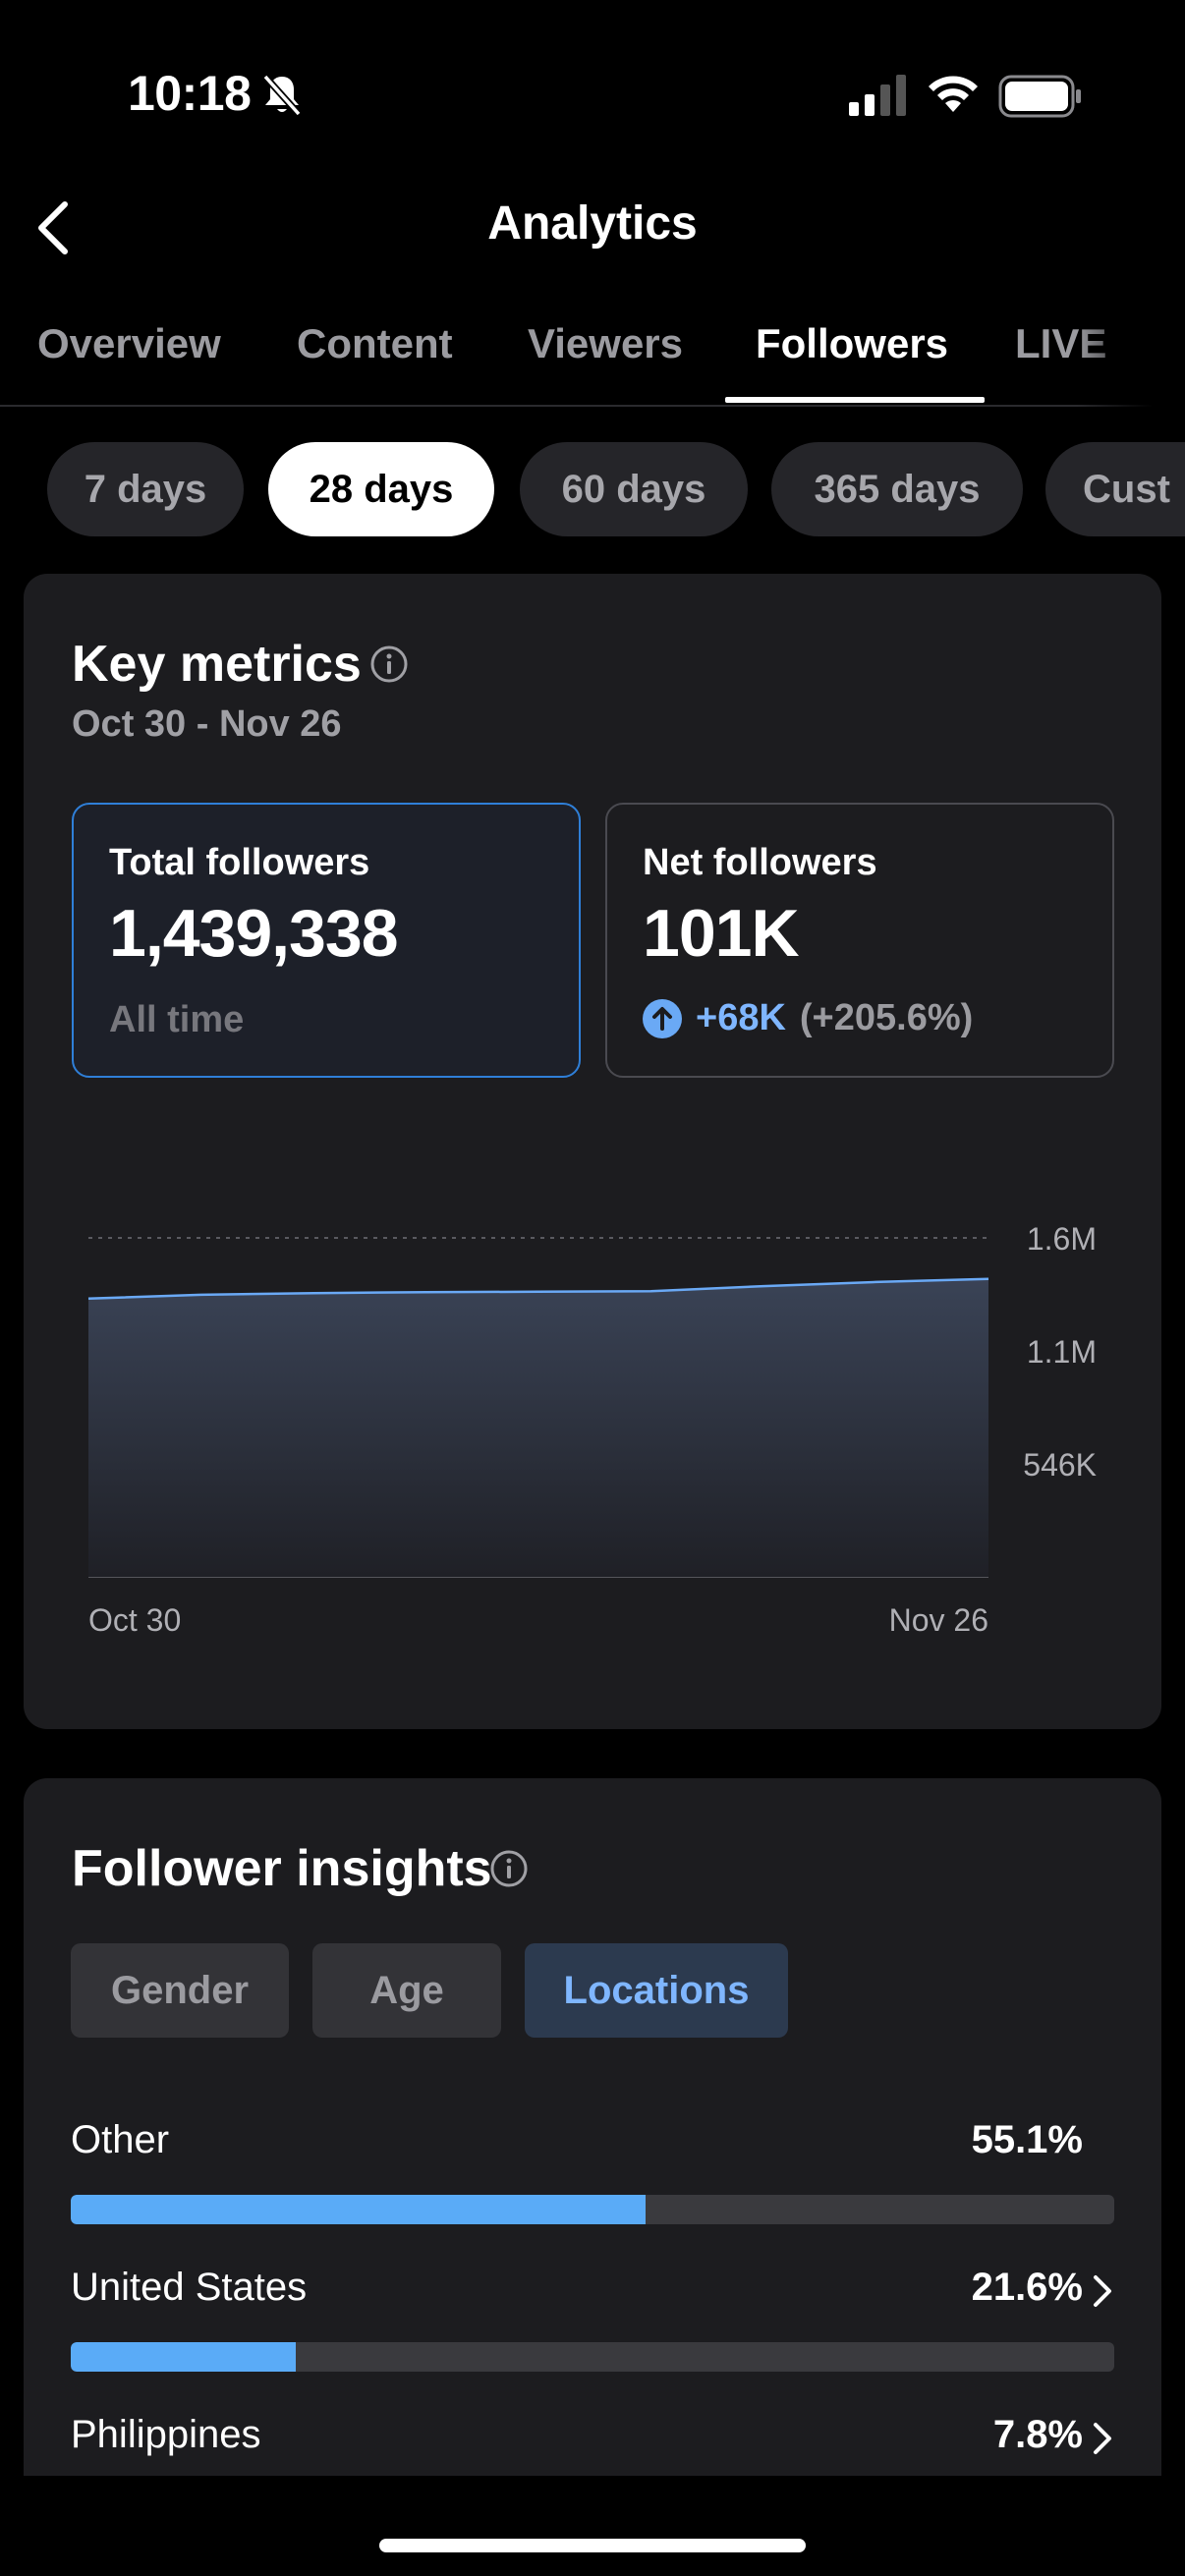  I want to click on net-followers-delta: +68K (+205.6%), so click(808, 1018).